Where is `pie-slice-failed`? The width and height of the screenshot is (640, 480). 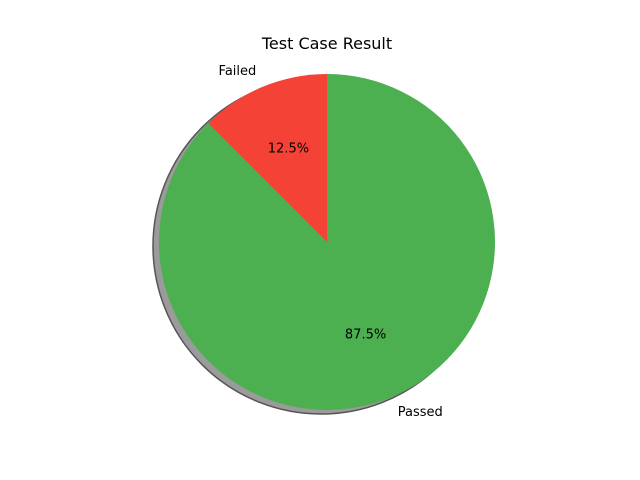 pie-slice-failed is located at coordinates (267, 158).